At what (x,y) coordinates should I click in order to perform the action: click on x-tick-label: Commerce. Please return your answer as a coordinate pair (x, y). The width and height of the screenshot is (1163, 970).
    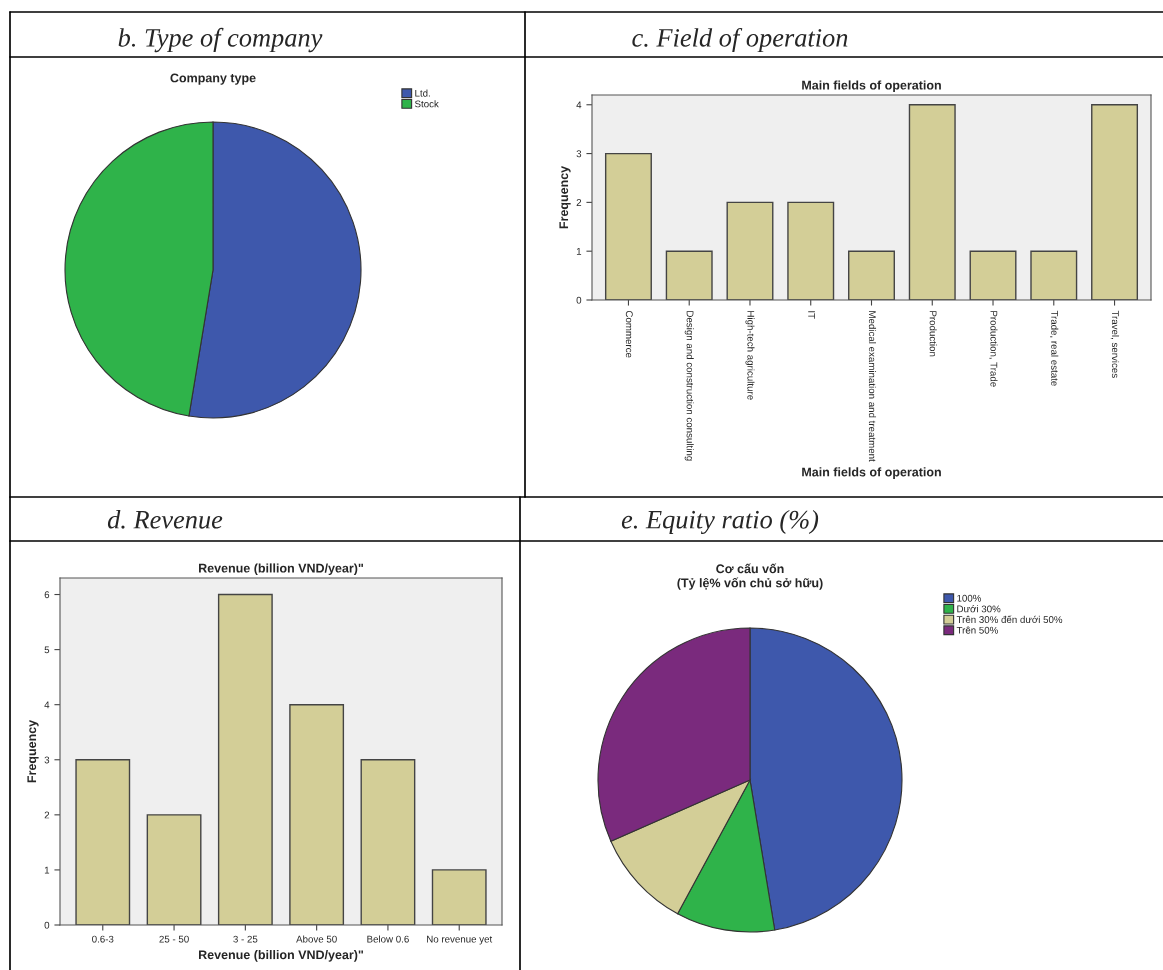
    Looking at the image, I should click on (629, 334).